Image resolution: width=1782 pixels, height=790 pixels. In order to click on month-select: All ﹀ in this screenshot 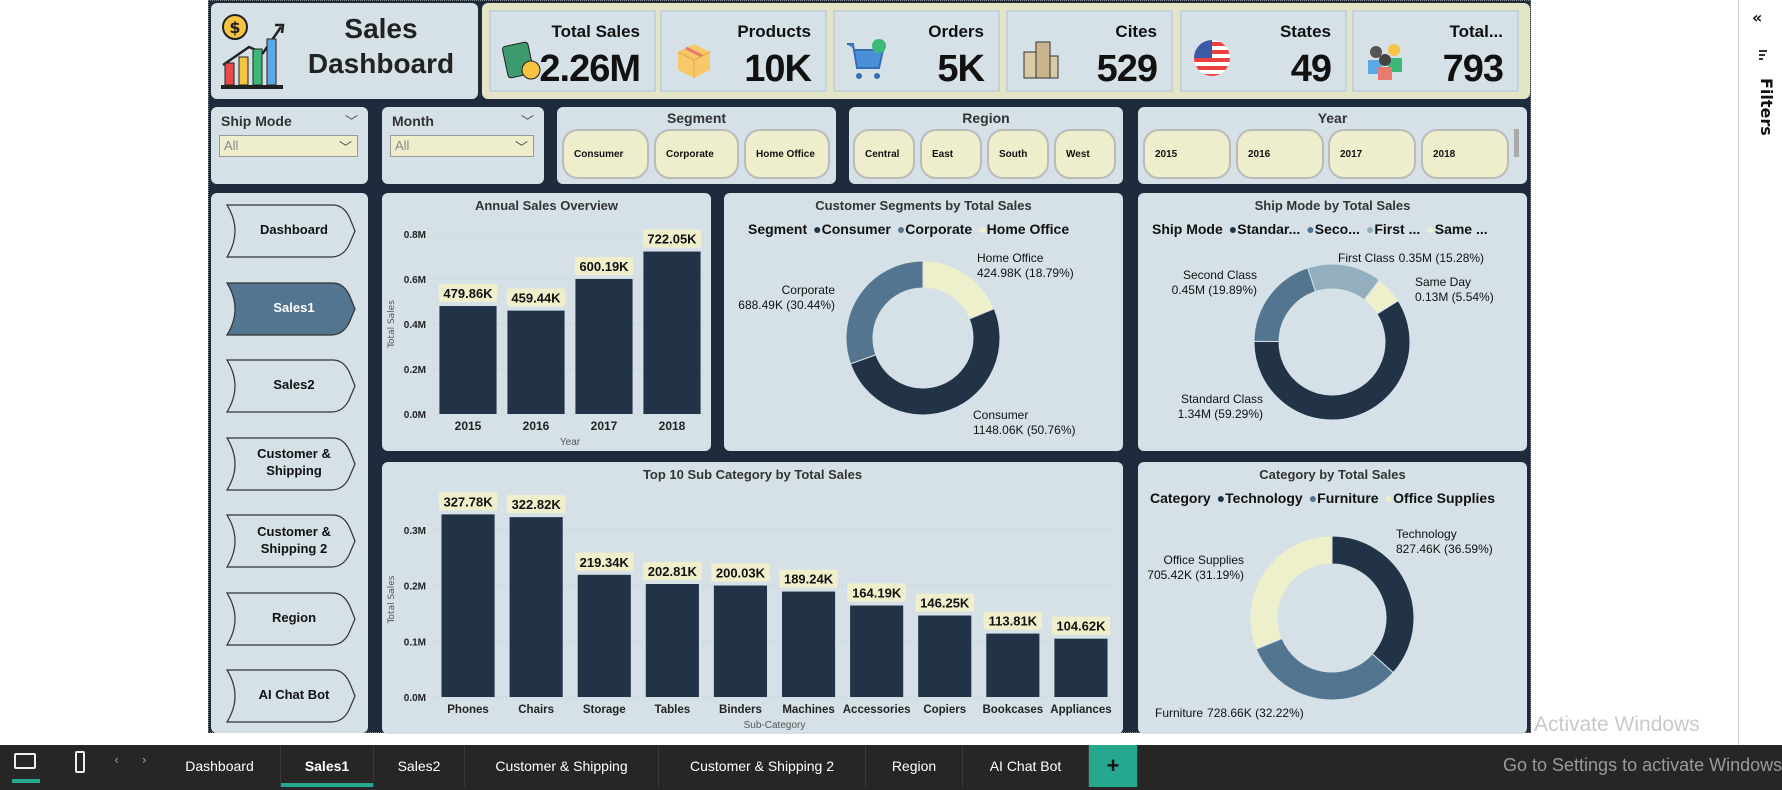, I will do `click(462, 146)`.